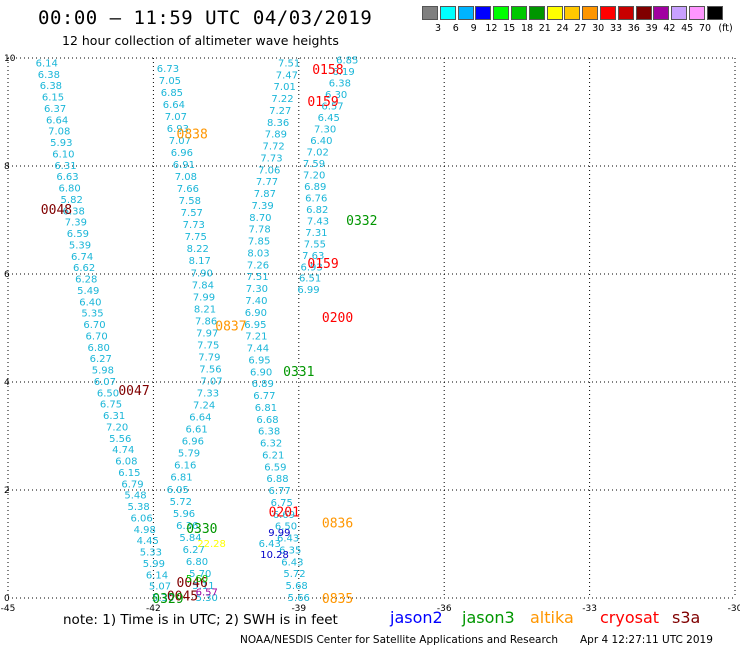  Describe the element at coordinates (145, 530) in the screenshot. I see `wave-height-value: 4.98` at that location.